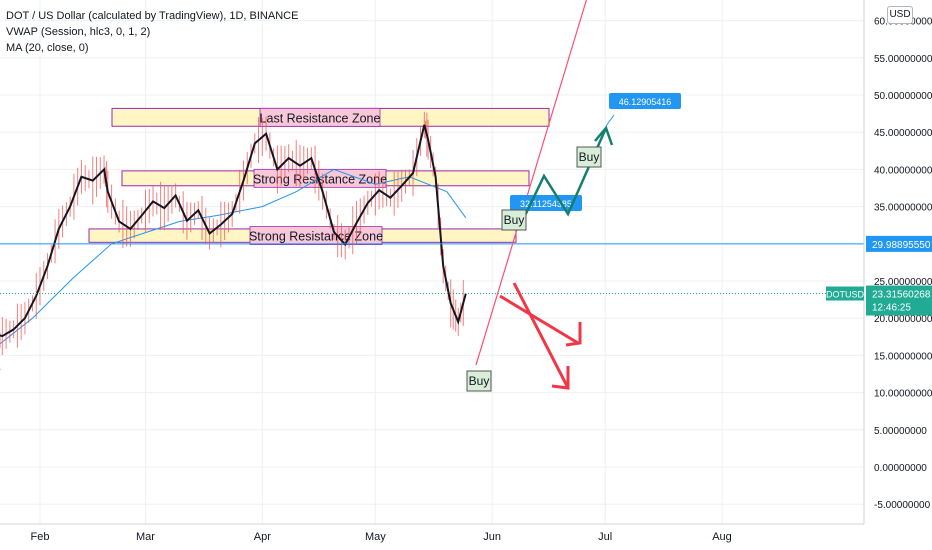 Image resolution: width=932 pixels, height=550 pixels. I want to click on y-tick-label: 20.00000000, so click(903, 319).